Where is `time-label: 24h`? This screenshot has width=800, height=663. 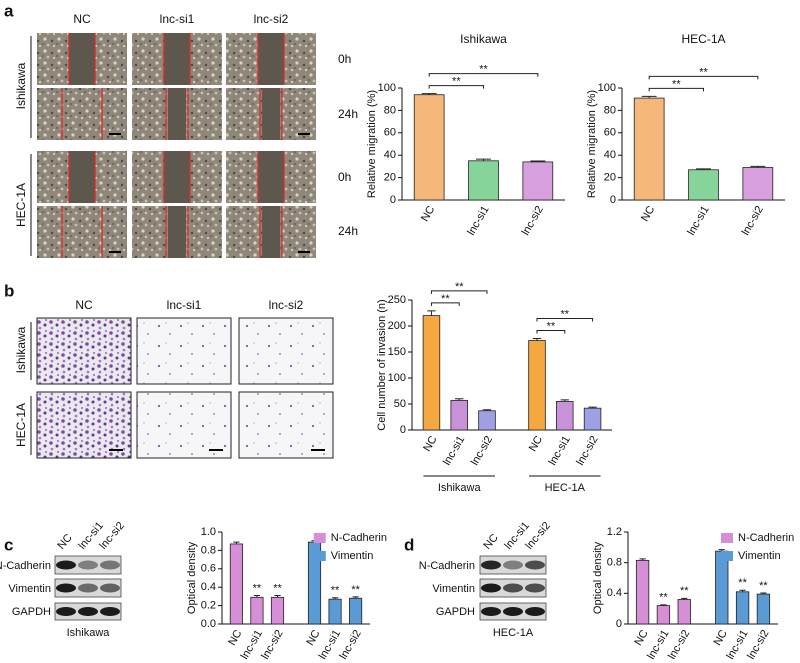 time-label: 24h is located at coordinates (348, 114).